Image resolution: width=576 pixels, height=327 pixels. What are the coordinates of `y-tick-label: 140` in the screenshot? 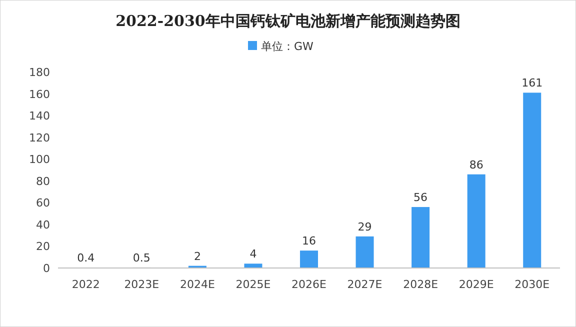 It's located at (39, 116).